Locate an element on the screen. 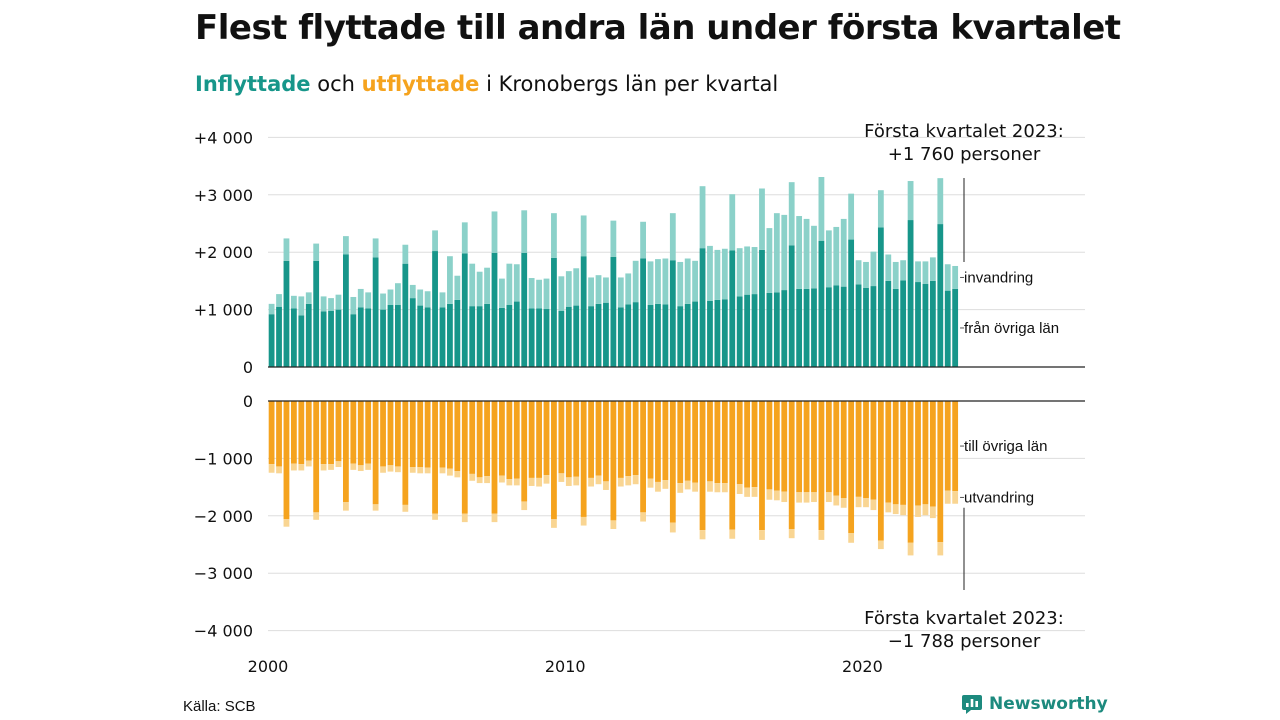 This screenshot has width=1280, height=720. y-tick-label-outflow: −2 000 is located at coordinates (223, 516).